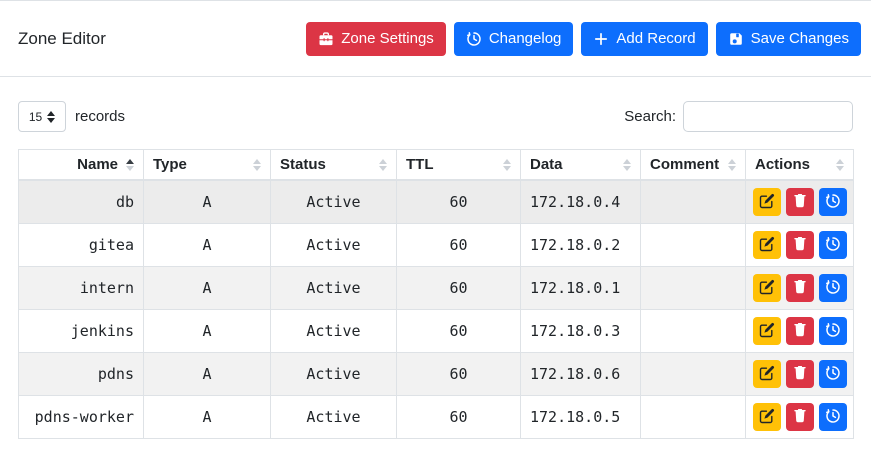  What do you see at coordinates (333, 288) in the screenshot?
I see `cell-status: Active` at bounding box center [333, 288].